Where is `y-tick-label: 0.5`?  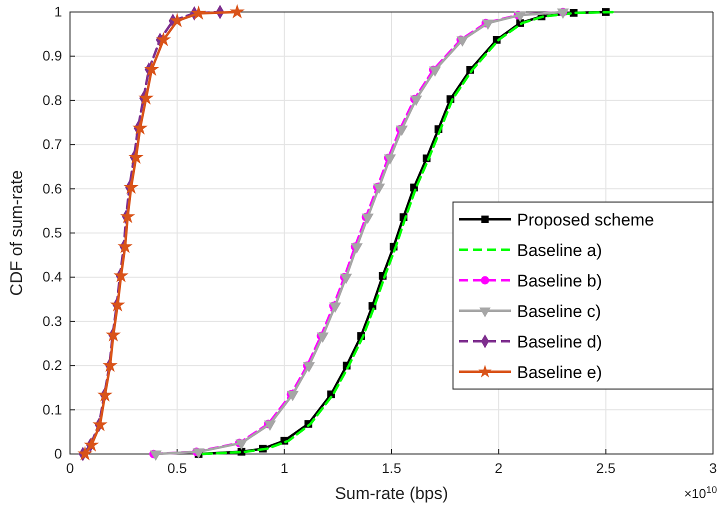
y-tick-label: 0.5 is located at coordinates (52, 232).